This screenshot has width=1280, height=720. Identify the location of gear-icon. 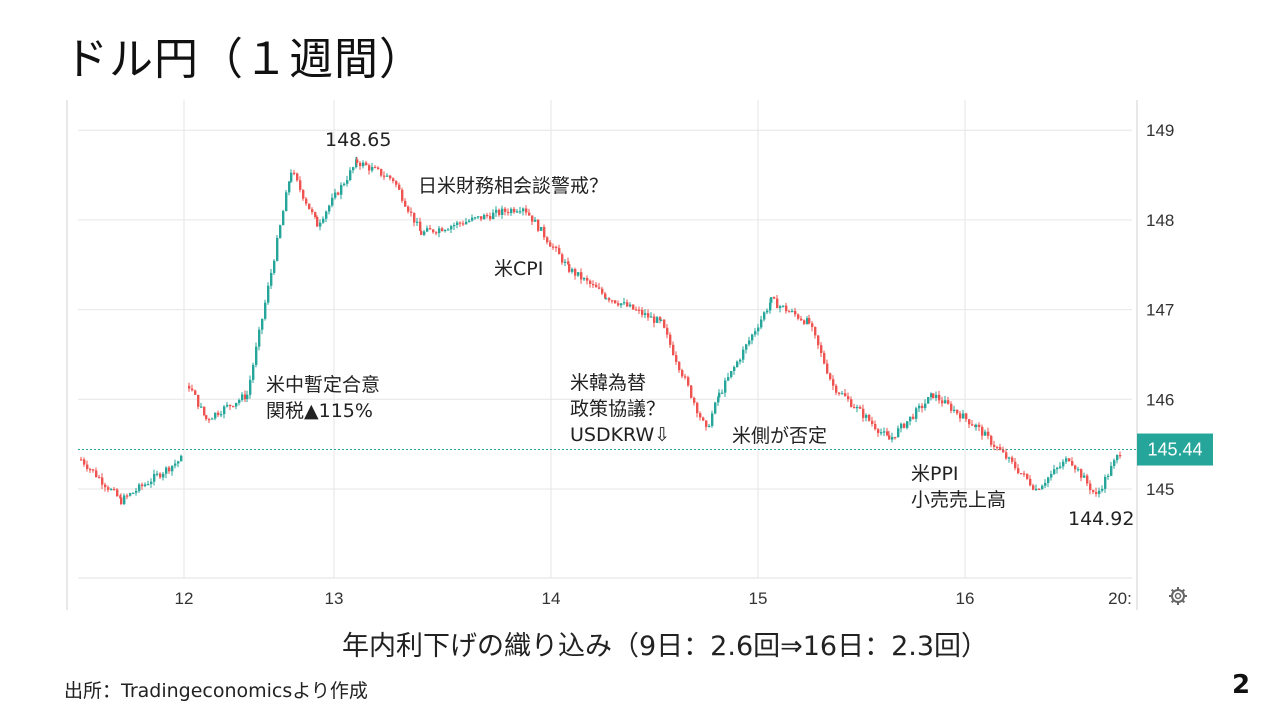
(1178, 596).